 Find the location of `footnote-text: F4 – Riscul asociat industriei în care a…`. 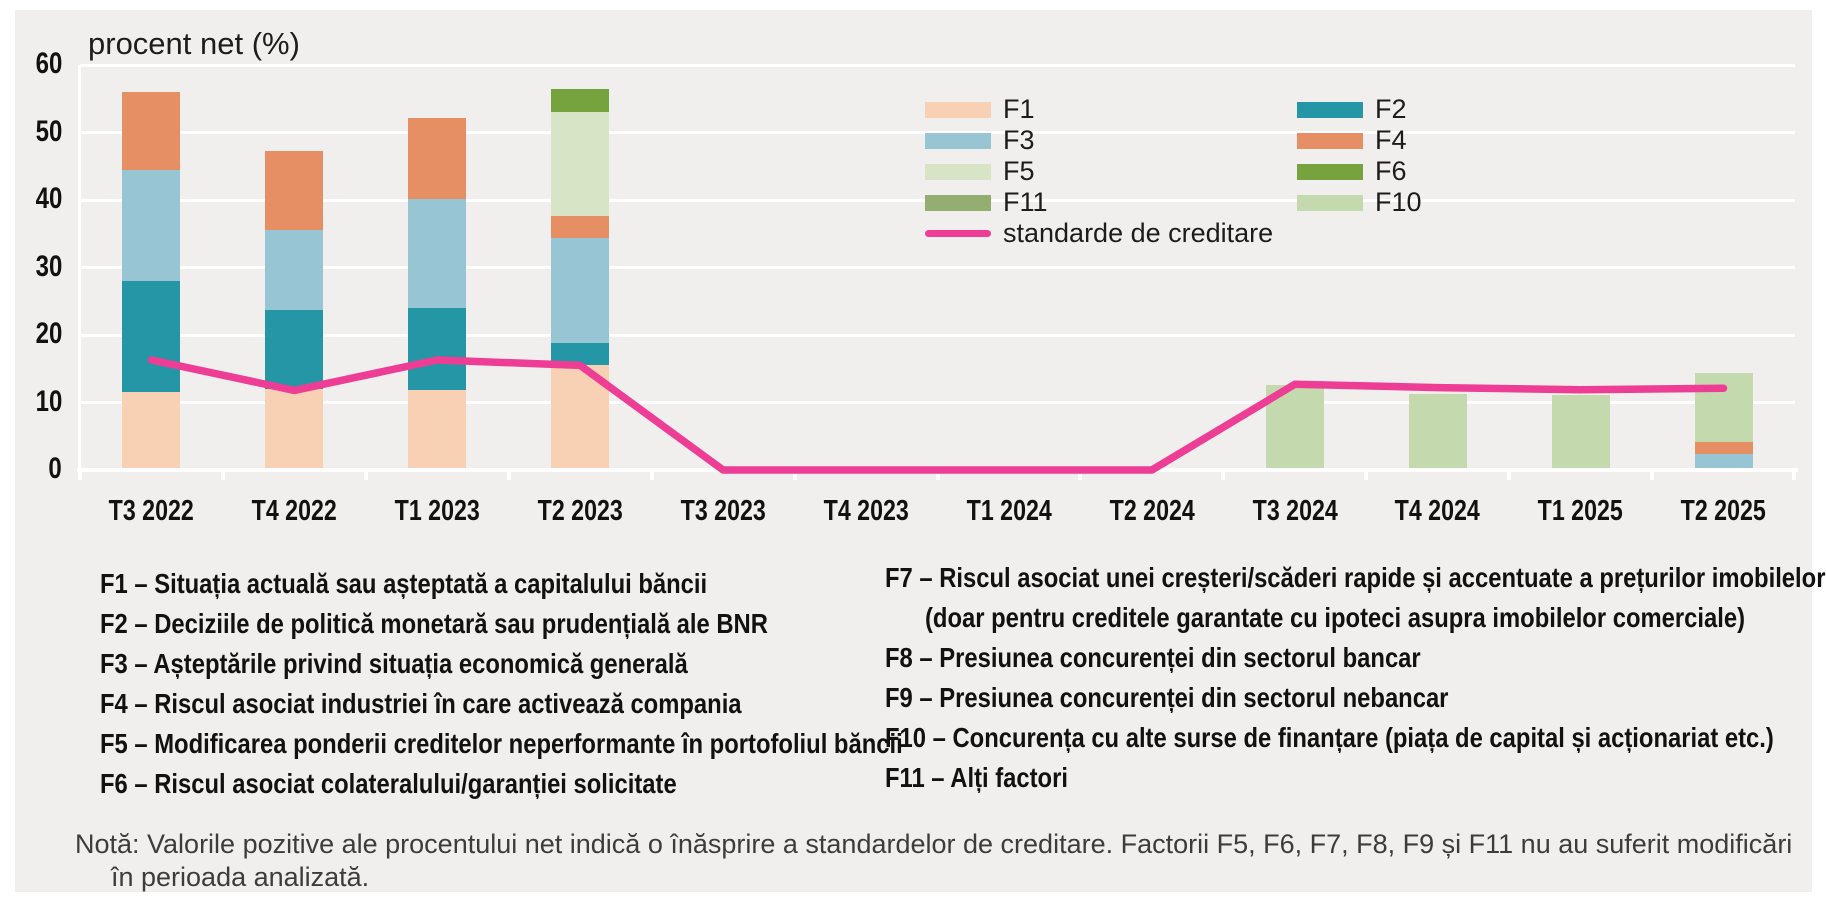

footnote-text: F4 – Riscul asociat industriei în care a… is located at coordinates (421, 703).